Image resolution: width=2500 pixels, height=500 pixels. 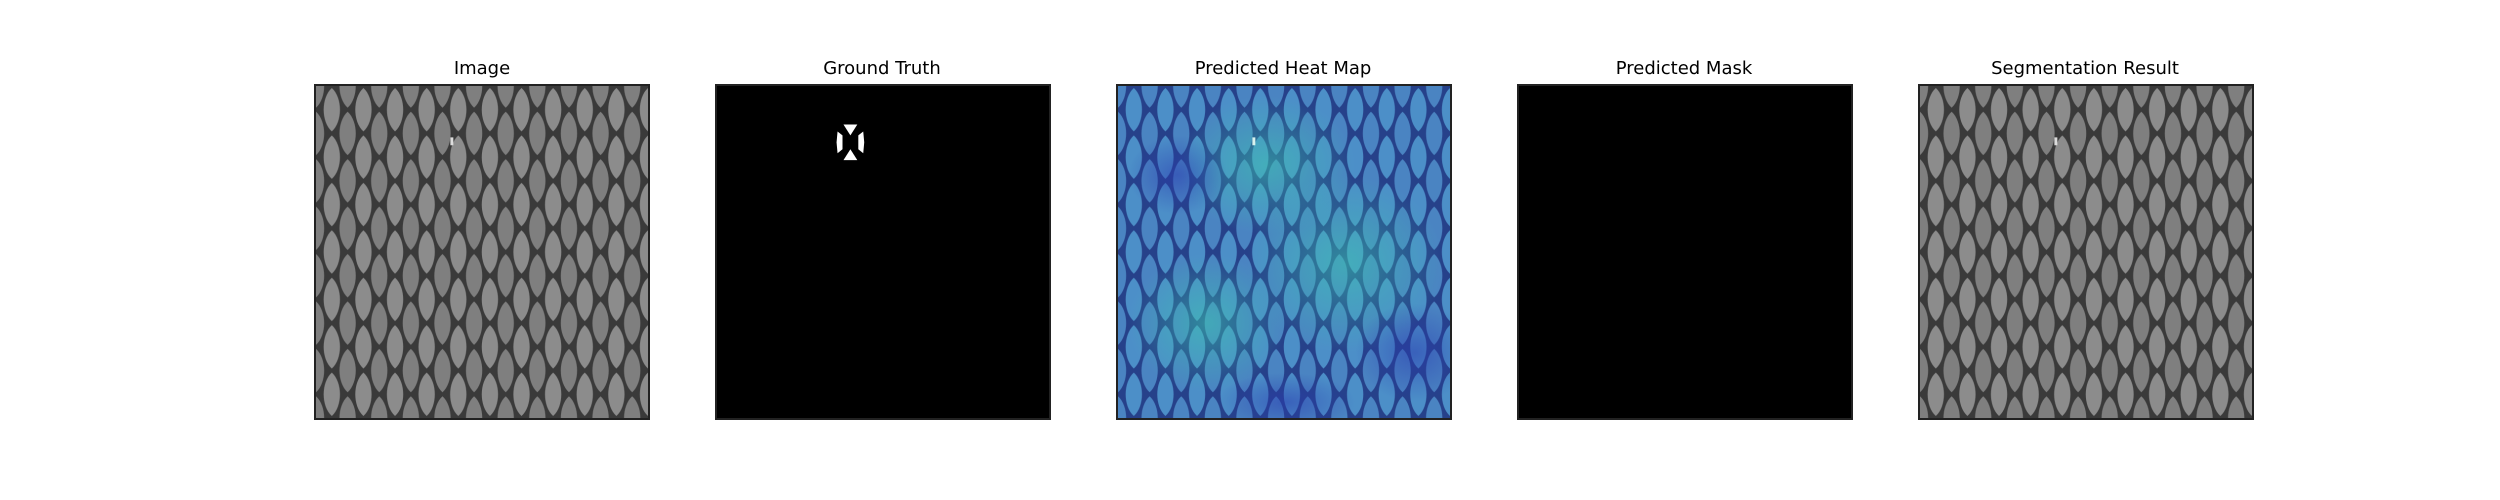 I want to click on mesh-image, so click(x=482, y=252).